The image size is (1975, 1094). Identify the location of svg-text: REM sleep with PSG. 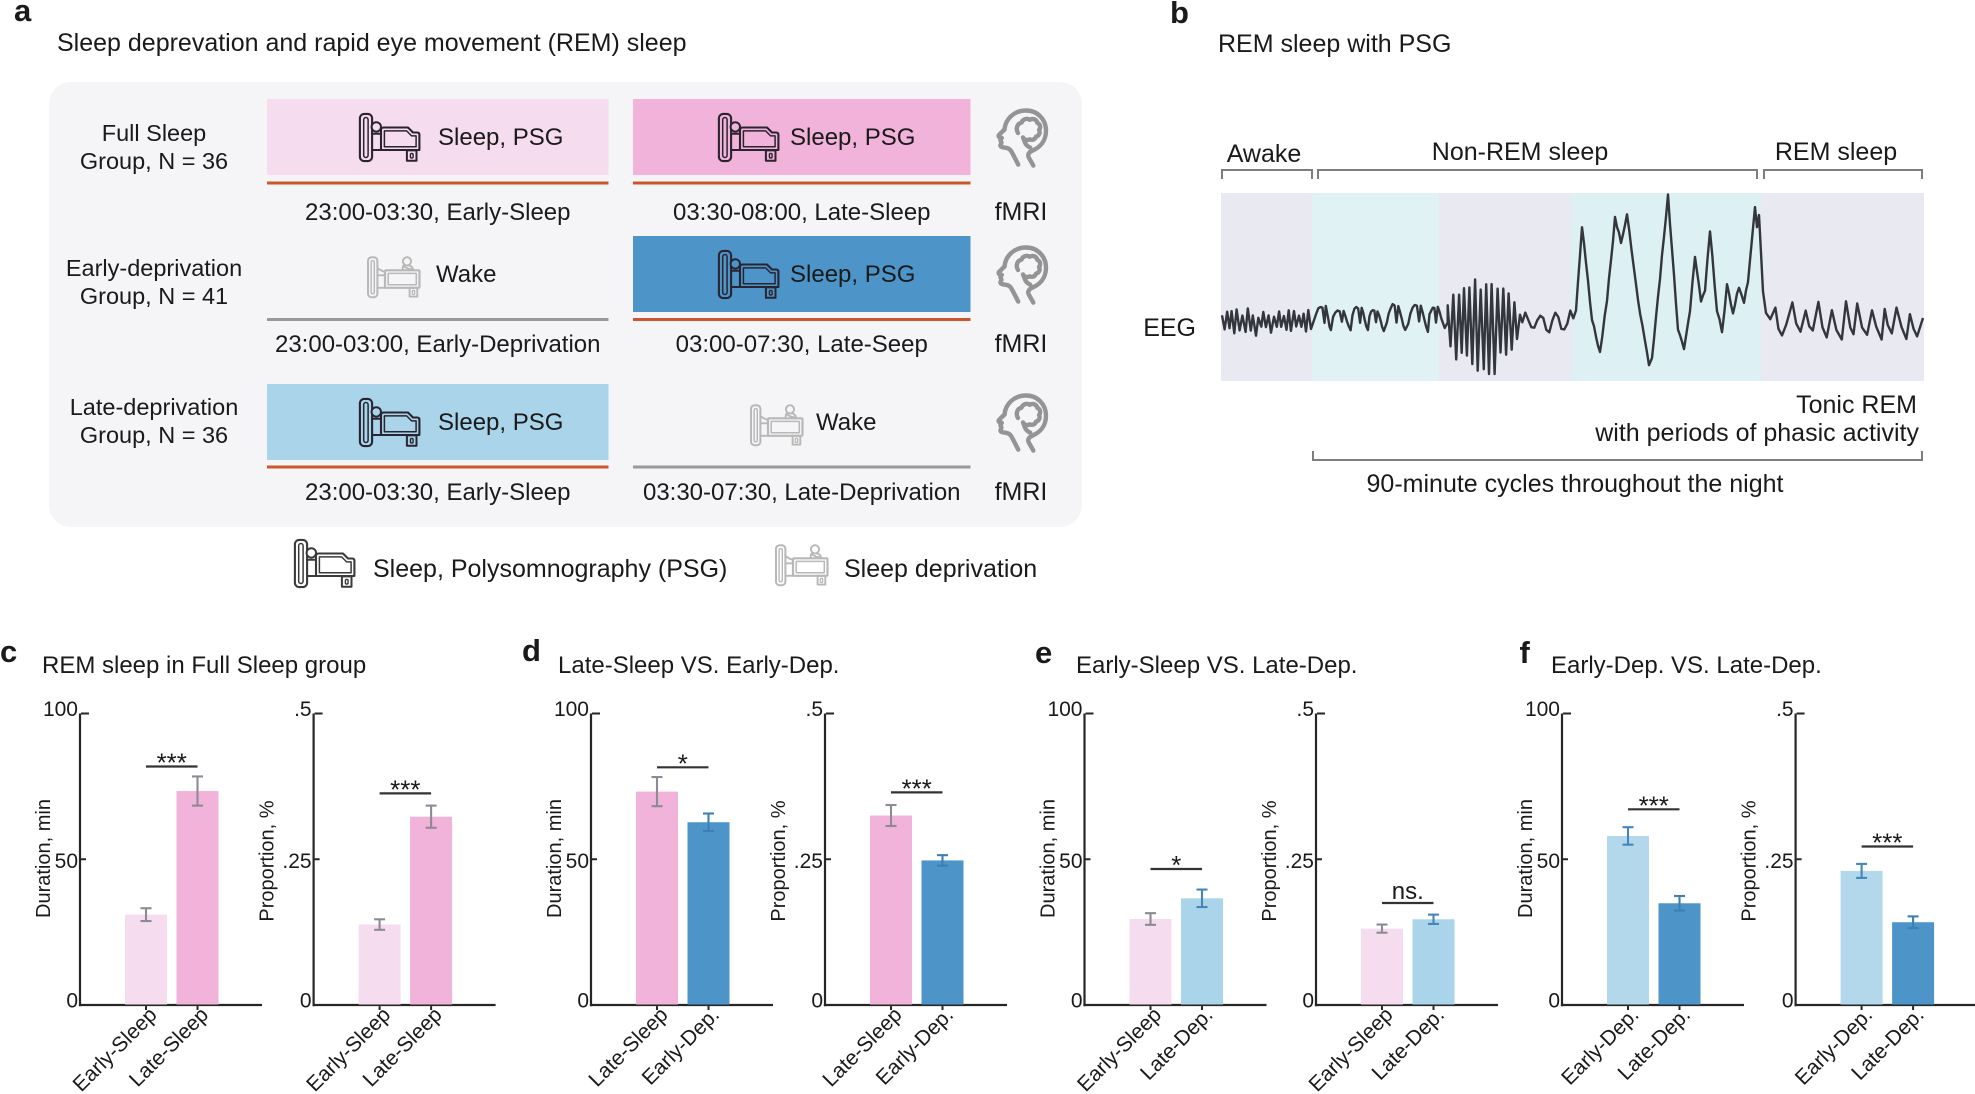
(1334, 44).